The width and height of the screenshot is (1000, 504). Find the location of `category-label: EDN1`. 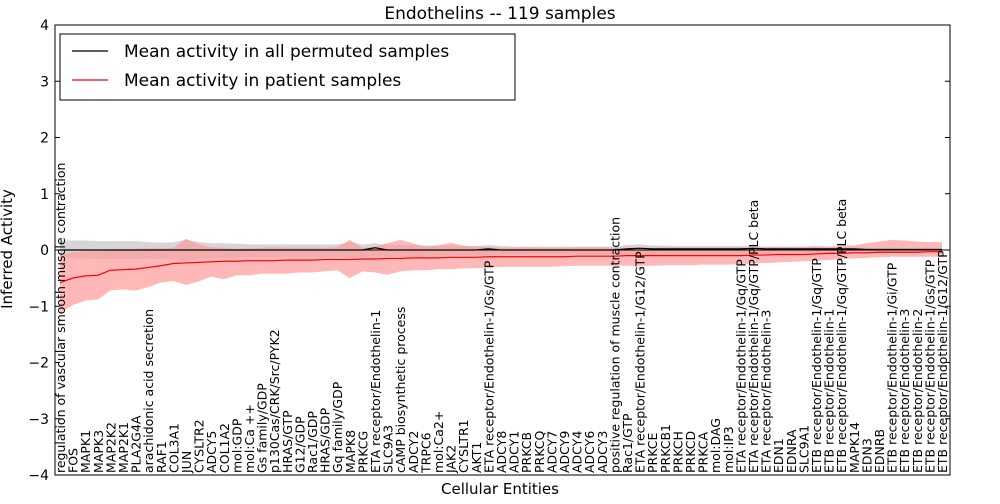

category-label: EDN1 is located at coordinates (778, 455).